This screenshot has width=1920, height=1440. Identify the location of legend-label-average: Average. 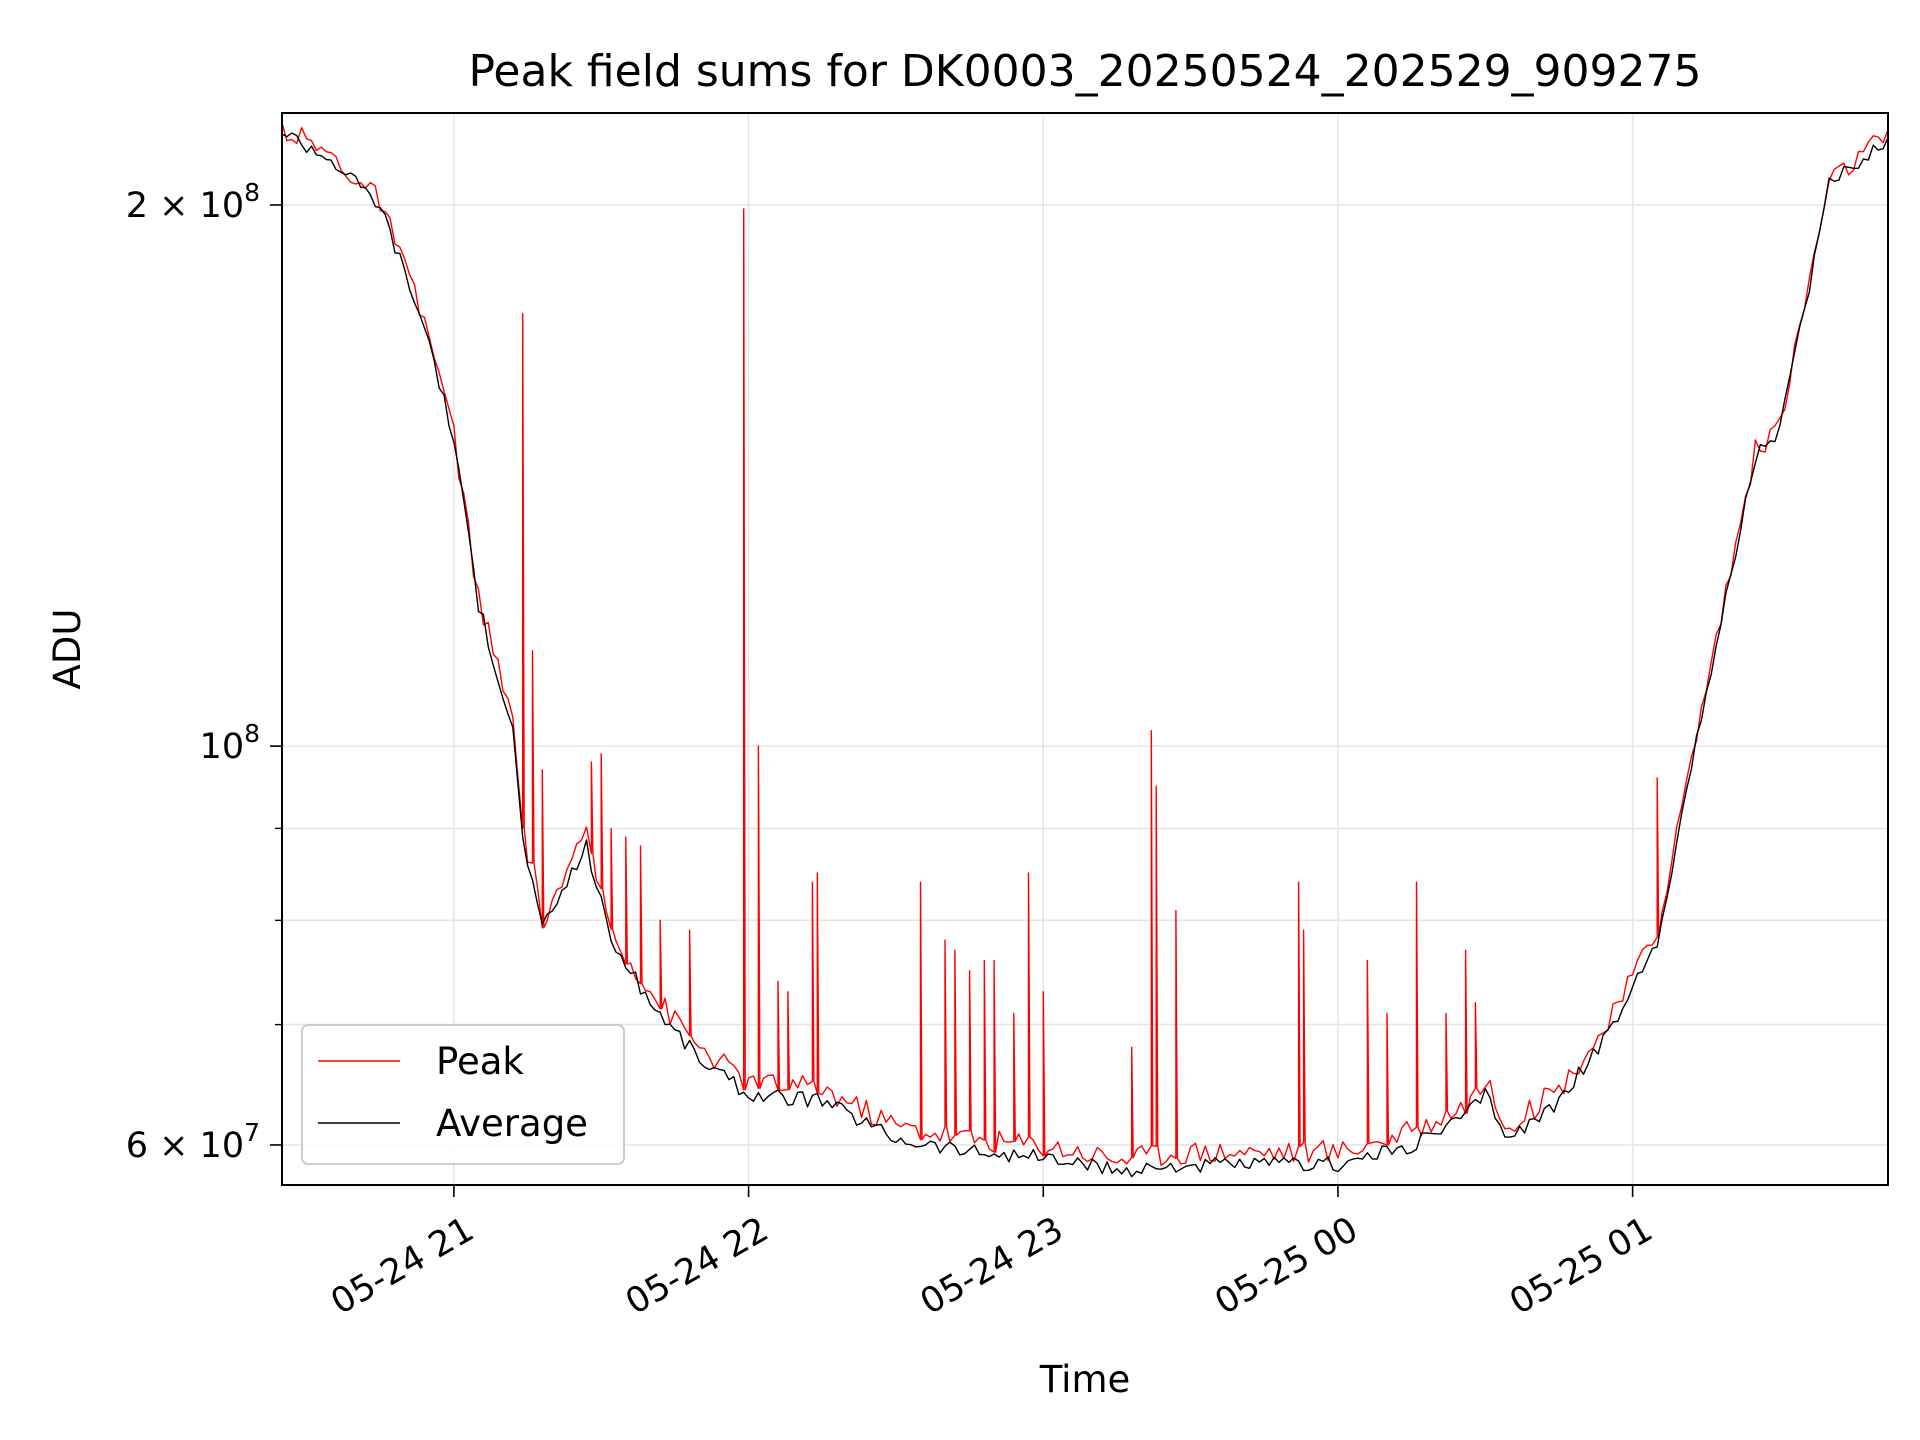
(512, 1123).